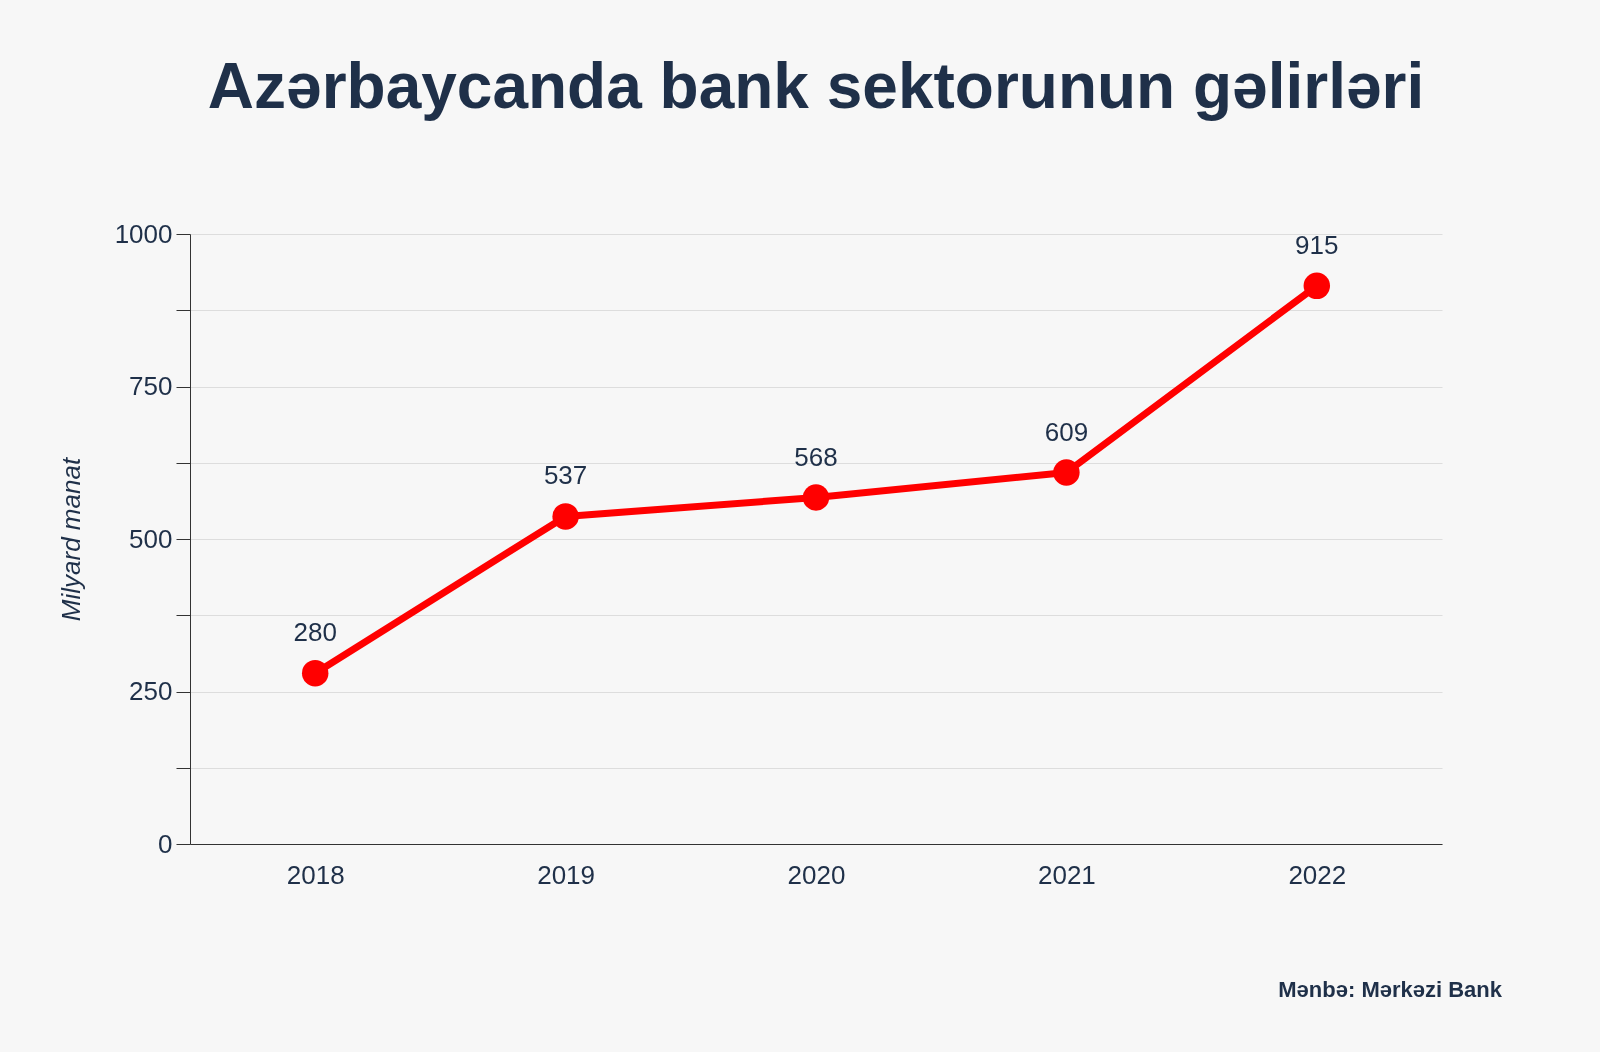 This screenshot has width=1600, height=1052. I want to click on y-axis-title: Milyard manat, so click(70, 539).